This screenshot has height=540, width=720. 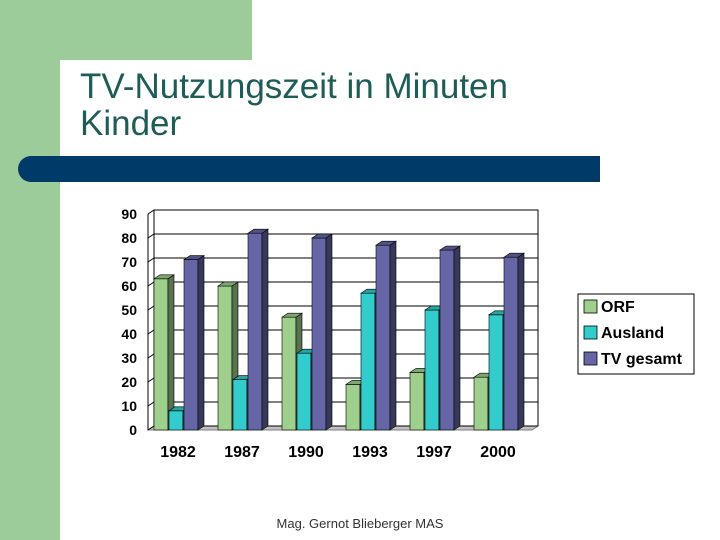 I want to click on y-tick-label: 40, so click(x=129, y=334).